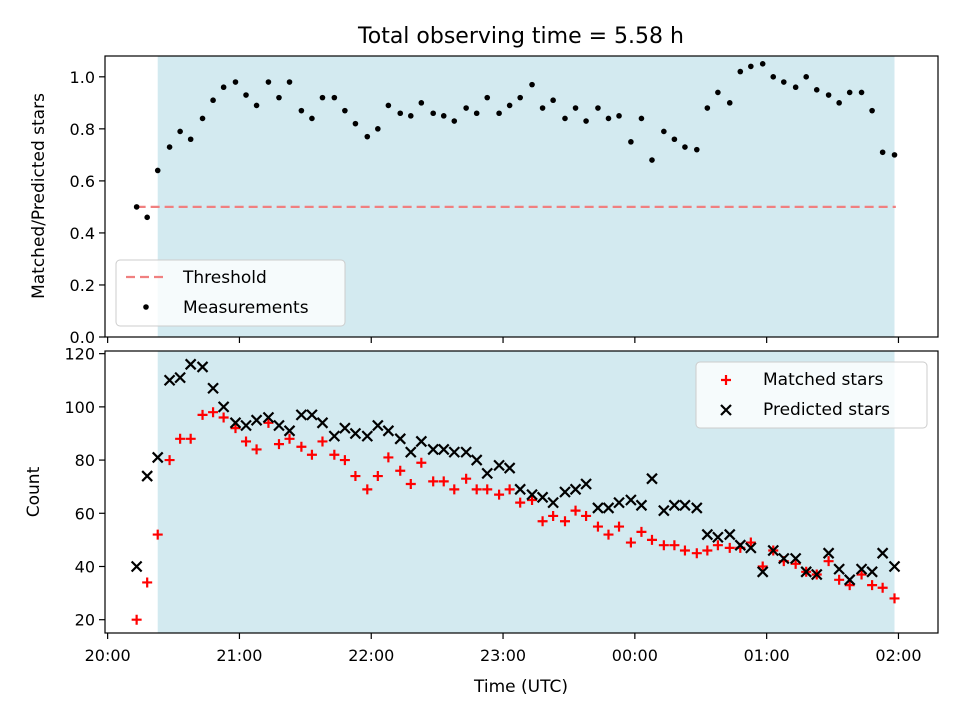 This screenshot has width=960, height=720. What do you see at coordinates (39, 196) in the screenshot?
I see `top-y-axis-label: Matched/Predicted stars` at bounding box center [39, 196].